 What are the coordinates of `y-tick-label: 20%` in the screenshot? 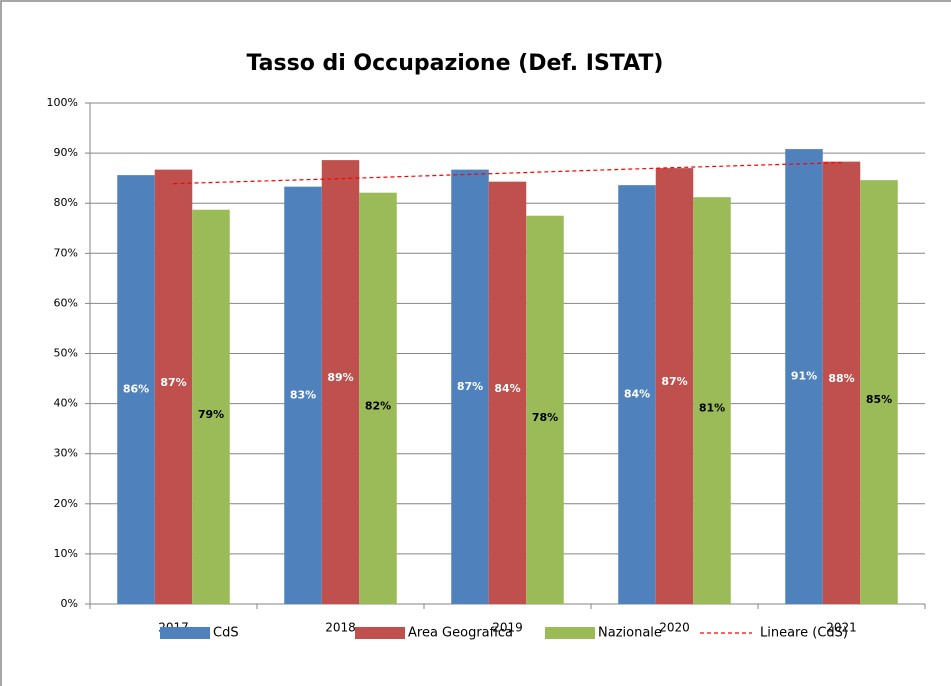 It's located at (66, 503).